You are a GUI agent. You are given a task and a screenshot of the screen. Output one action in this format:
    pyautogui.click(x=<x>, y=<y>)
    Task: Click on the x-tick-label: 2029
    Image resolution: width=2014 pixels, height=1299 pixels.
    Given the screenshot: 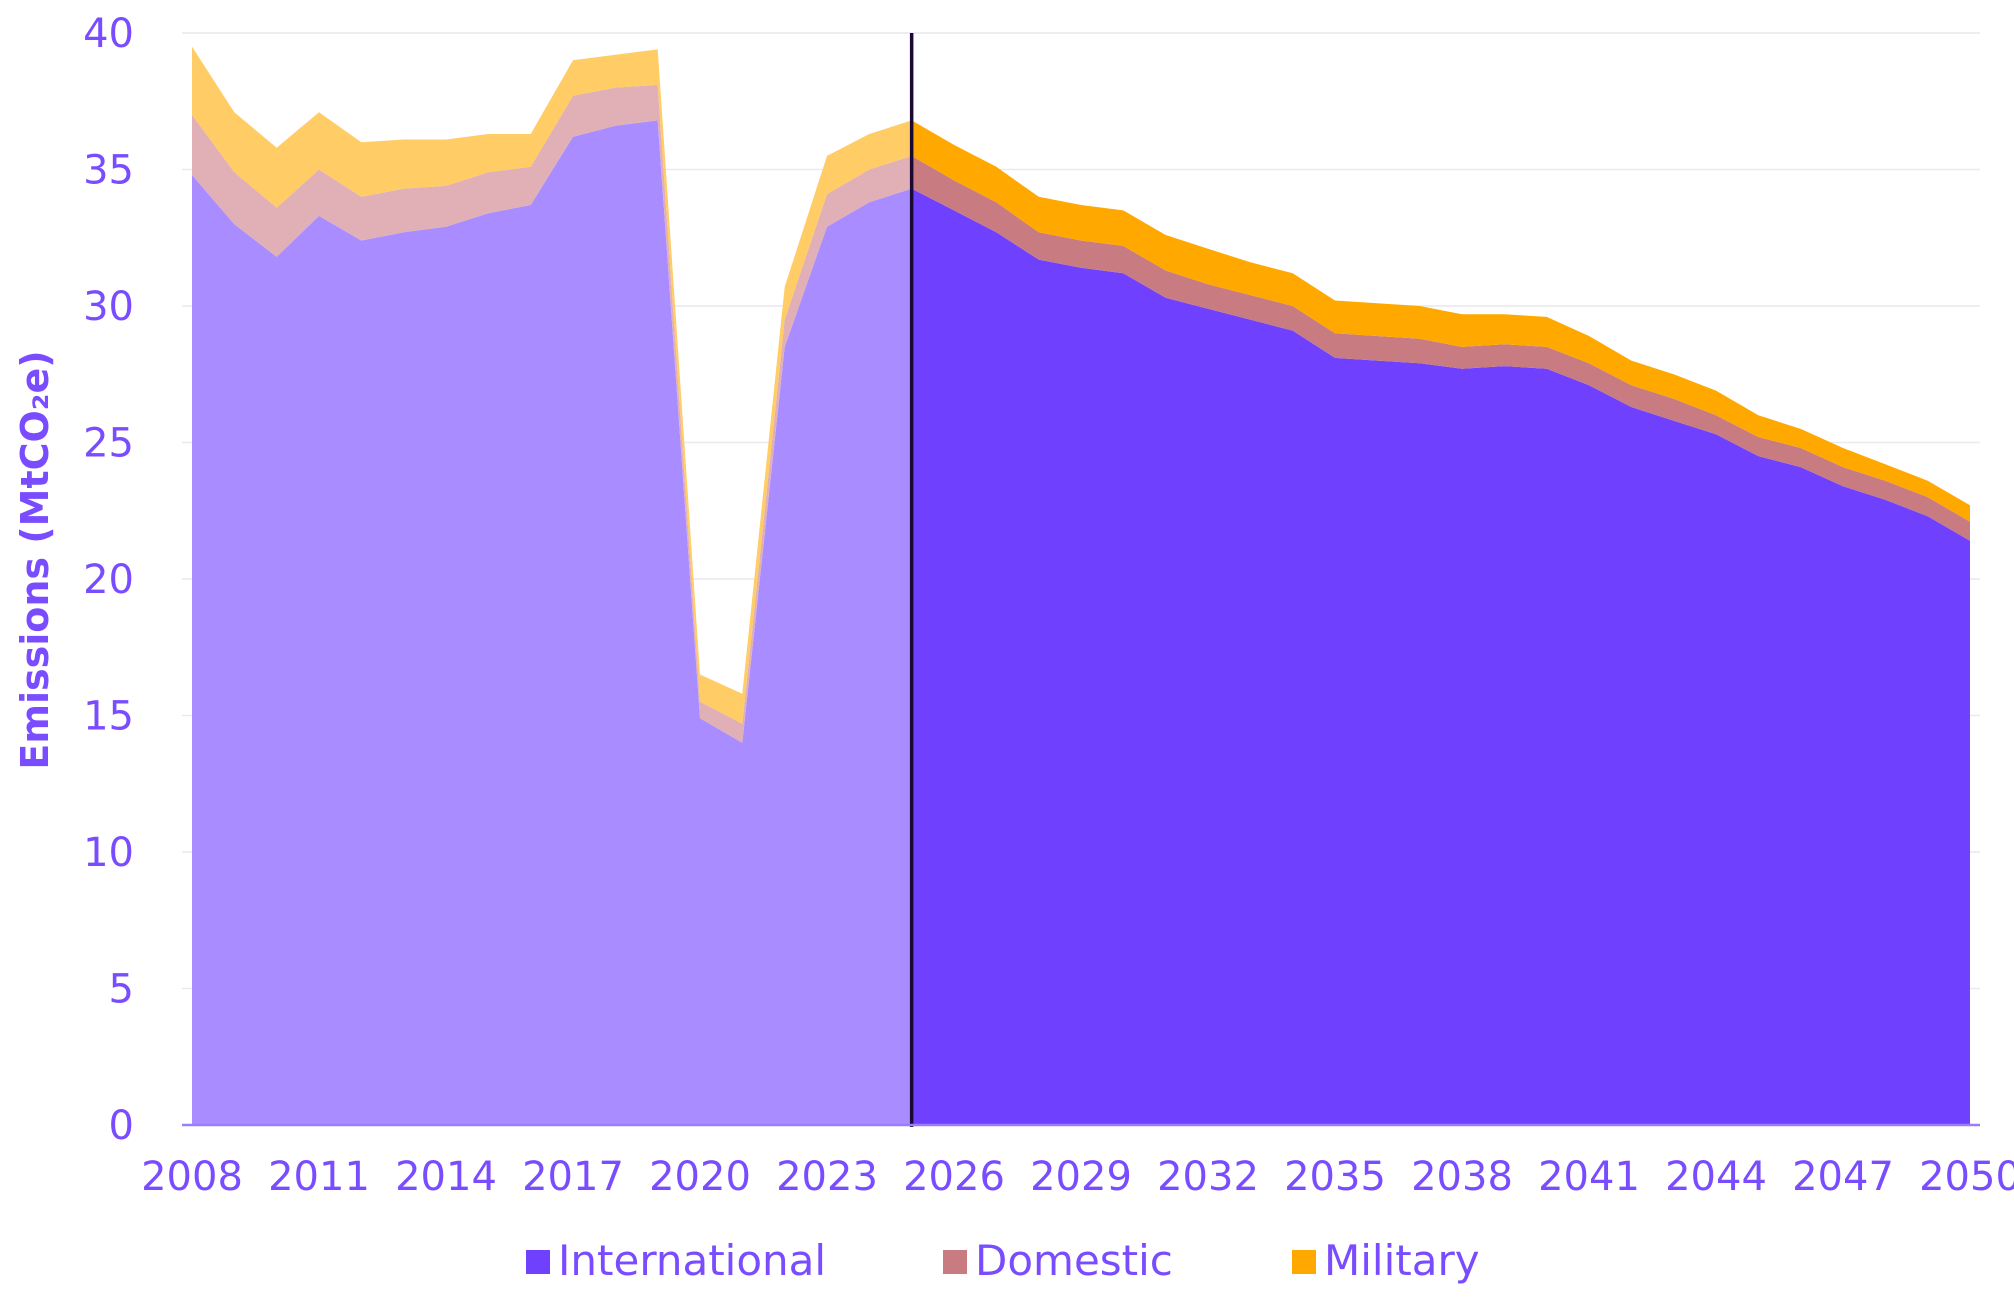 What is the action you would take?
    pyautogui.click(x=1081, y=1177)
    